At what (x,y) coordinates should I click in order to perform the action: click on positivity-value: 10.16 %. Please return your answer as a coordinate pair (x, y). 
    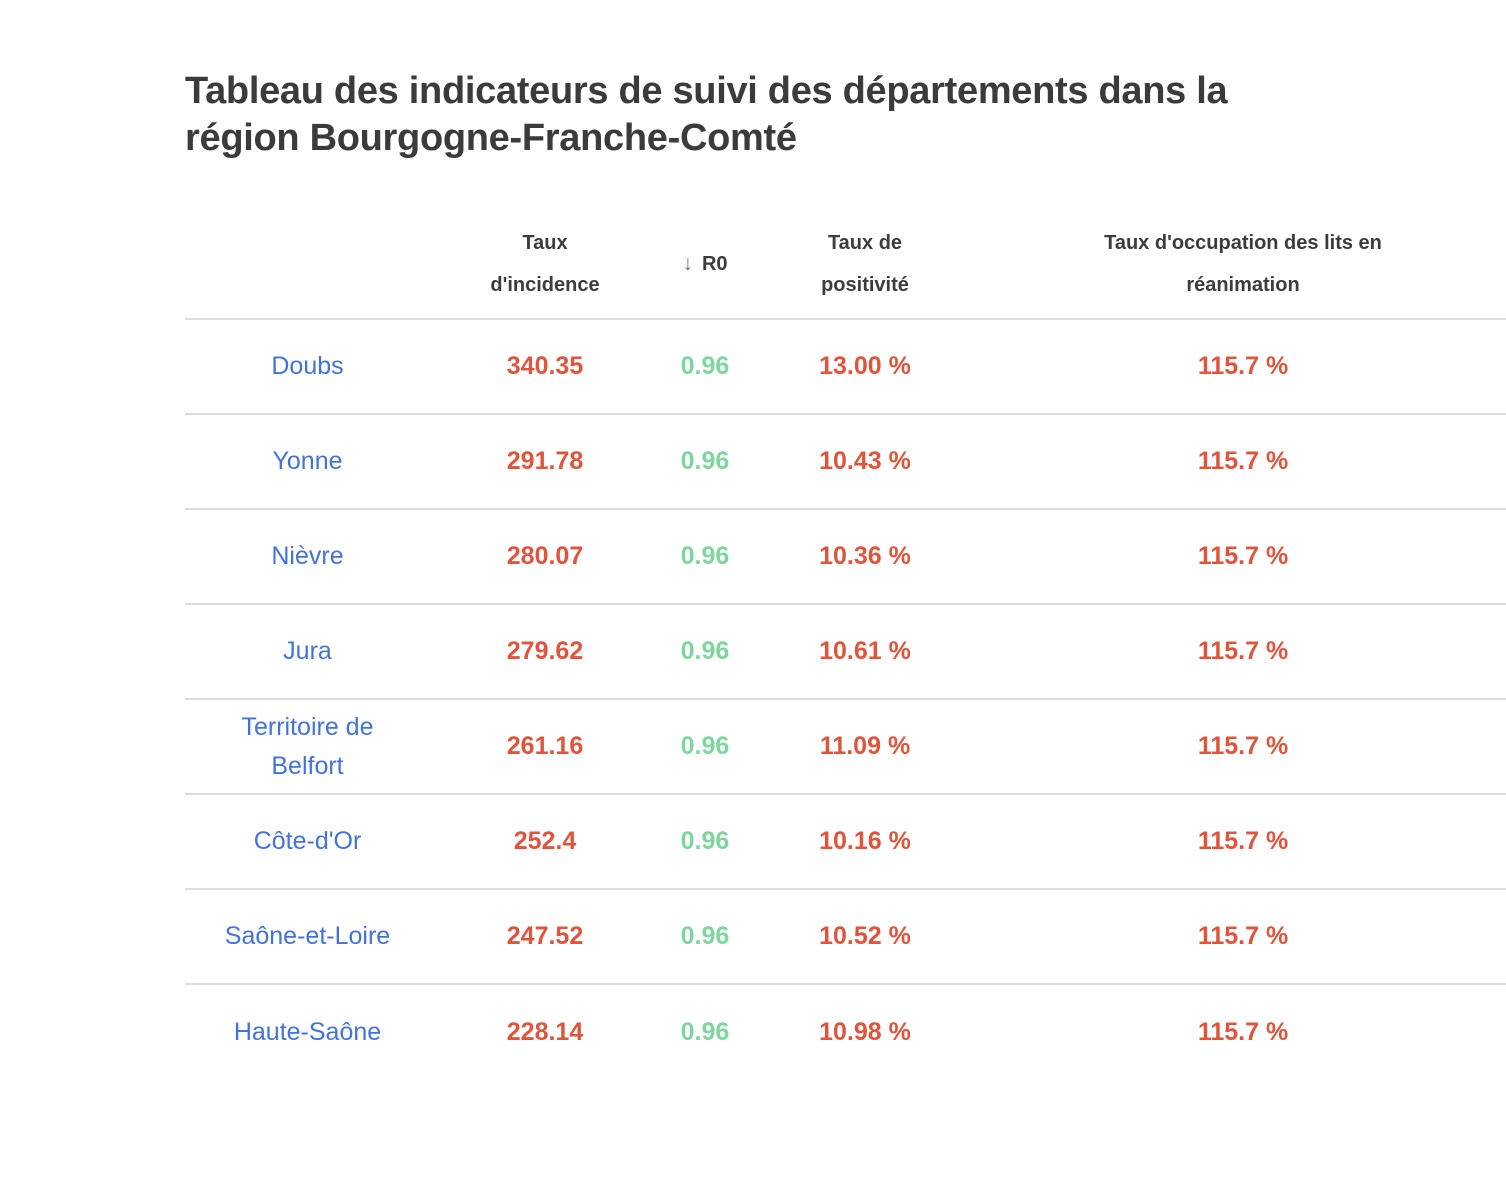
    Looking at the image, I should click on (865, 841).